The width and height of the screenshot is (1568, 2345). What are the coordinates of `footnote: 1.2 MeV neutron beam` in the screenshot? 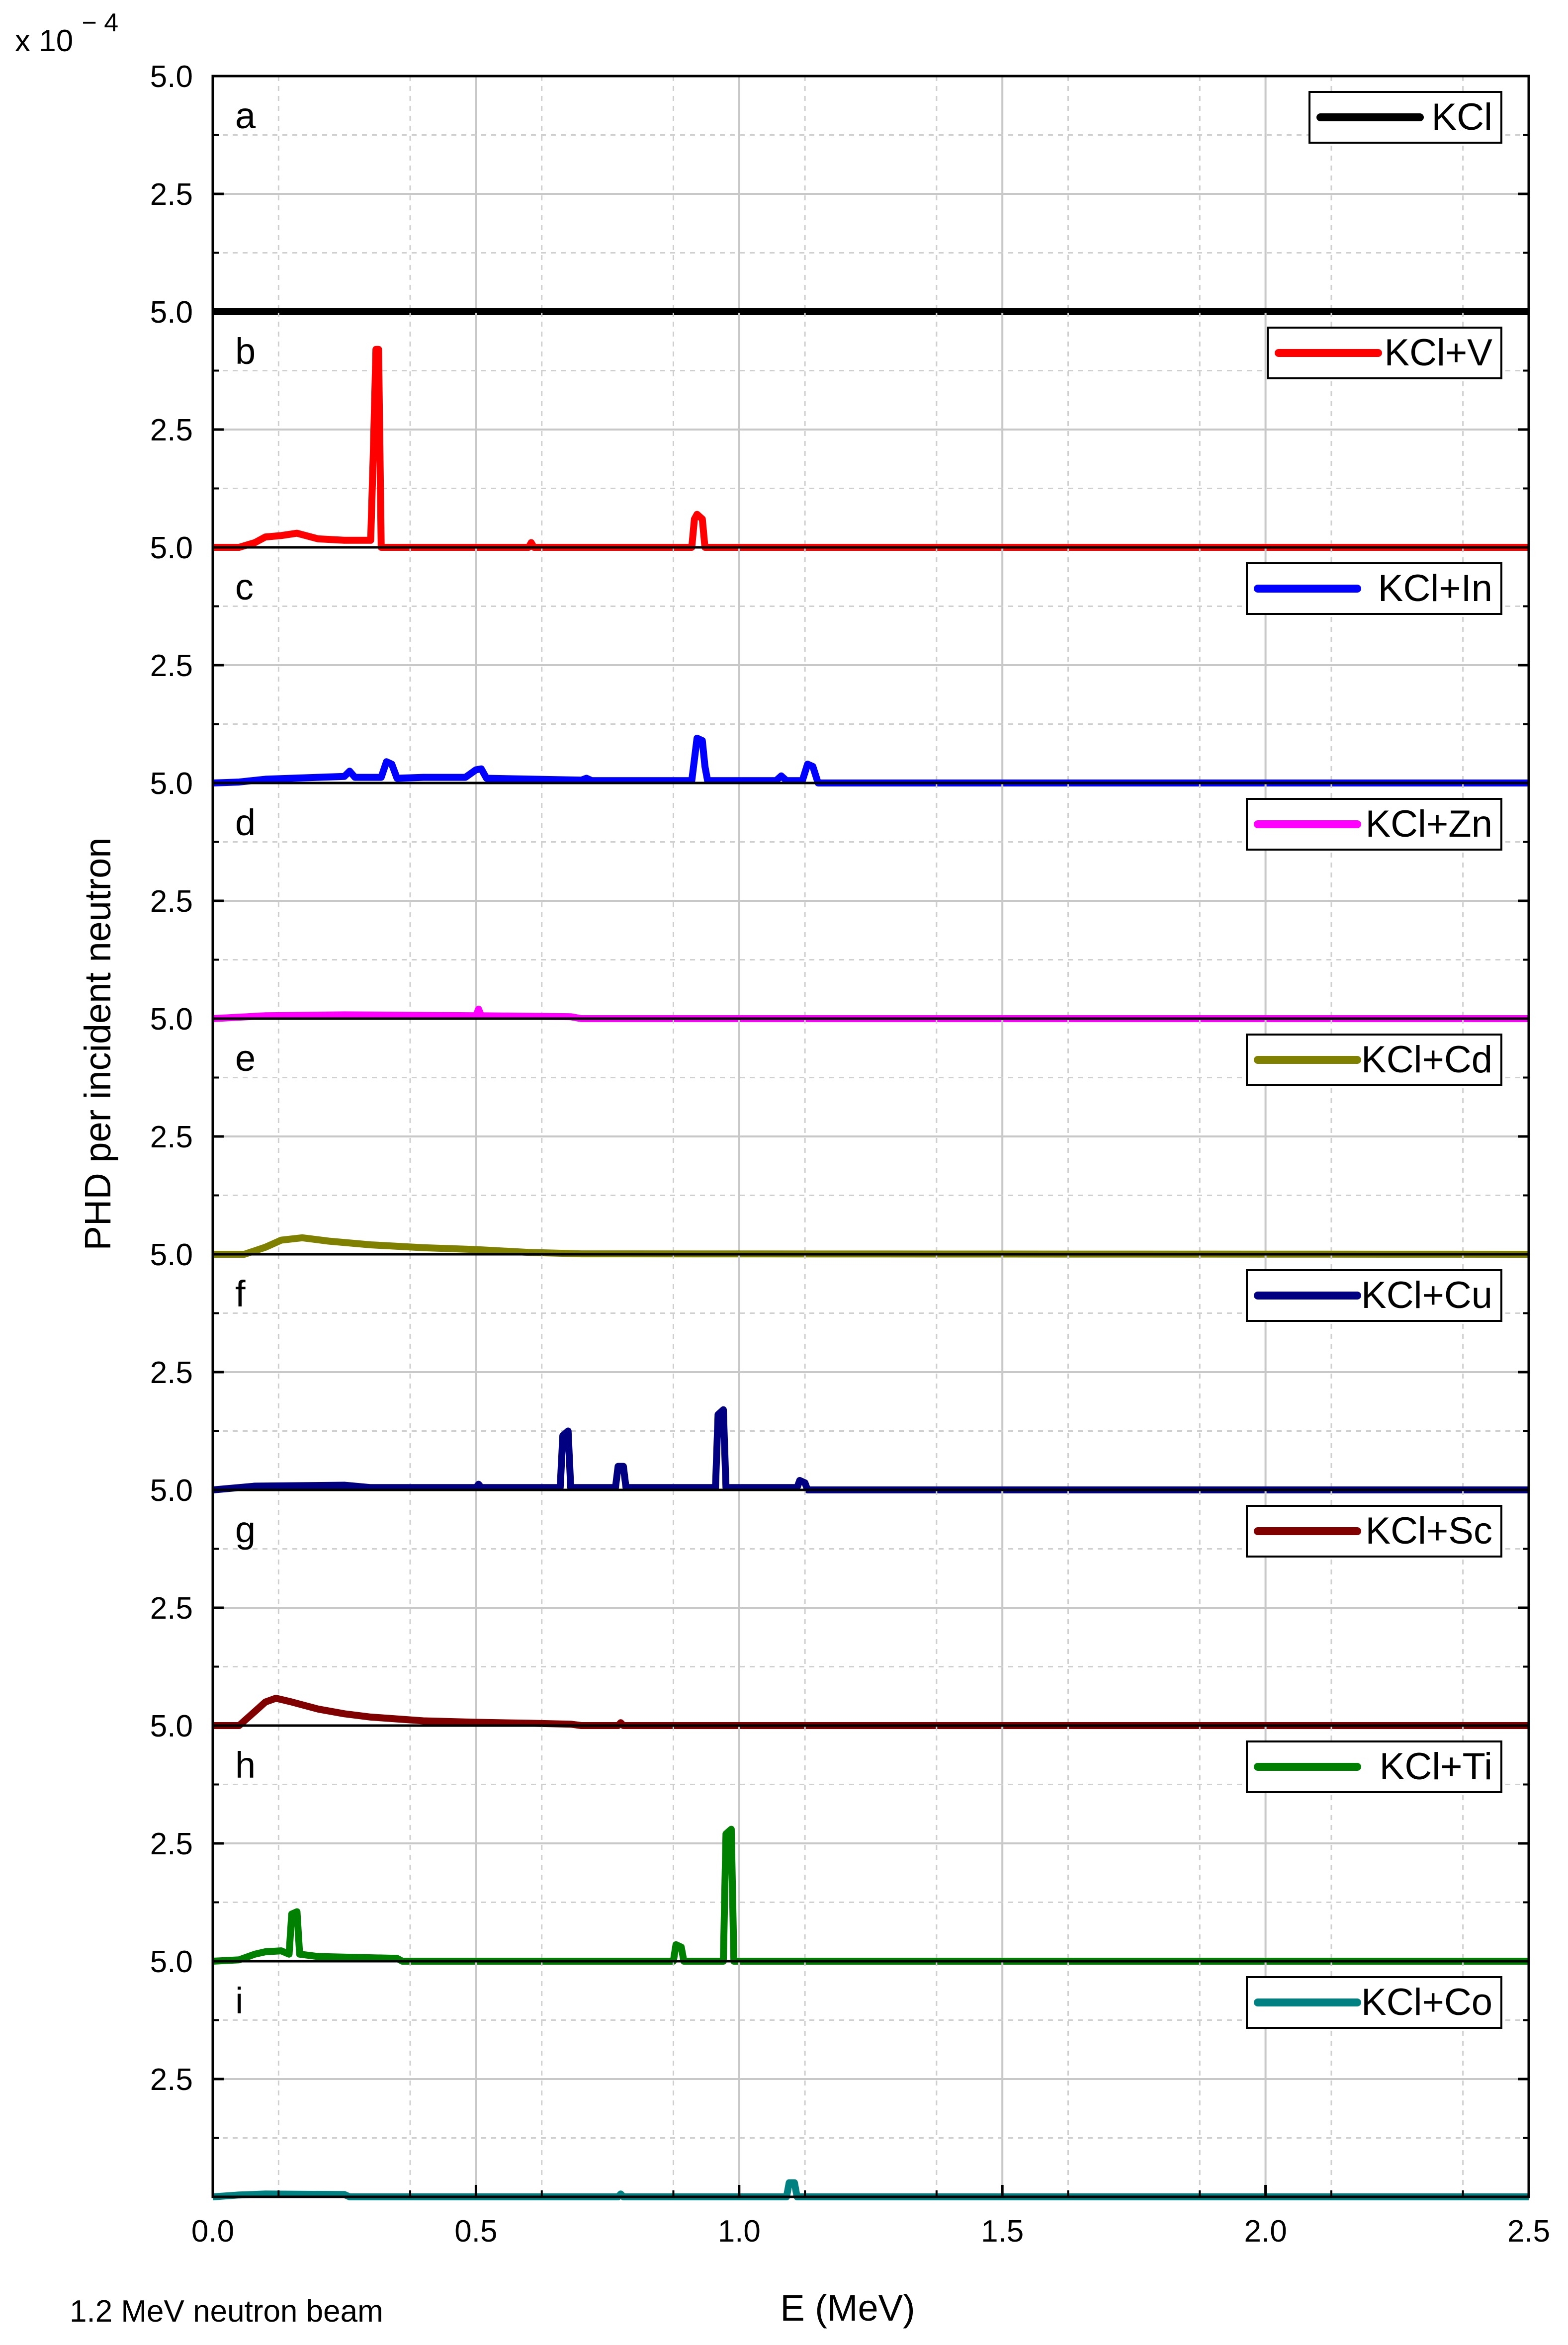 It's located at (226, 2311).